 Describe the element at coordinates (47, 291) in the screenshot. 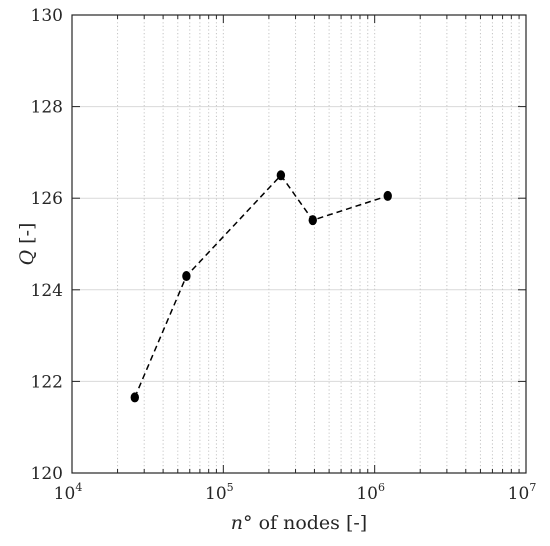

I see `y-tick-label: 124` at that location.